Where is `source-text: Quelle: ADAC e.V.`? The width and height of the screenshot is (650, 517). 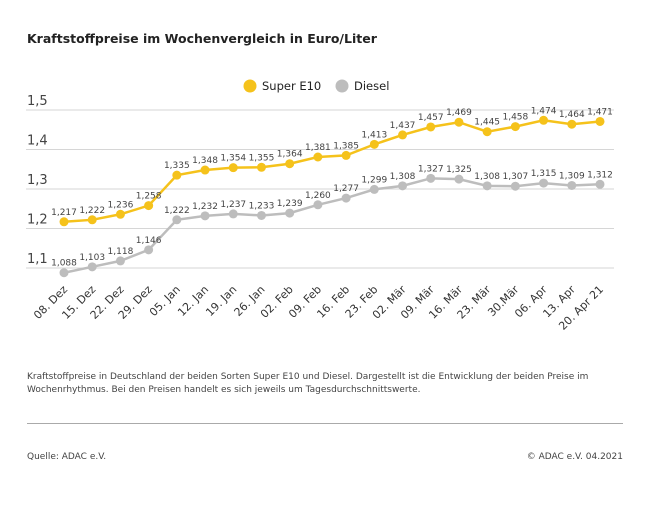
source-text: Quelle: ADAC e.V. is located at coordinates (67, 457).